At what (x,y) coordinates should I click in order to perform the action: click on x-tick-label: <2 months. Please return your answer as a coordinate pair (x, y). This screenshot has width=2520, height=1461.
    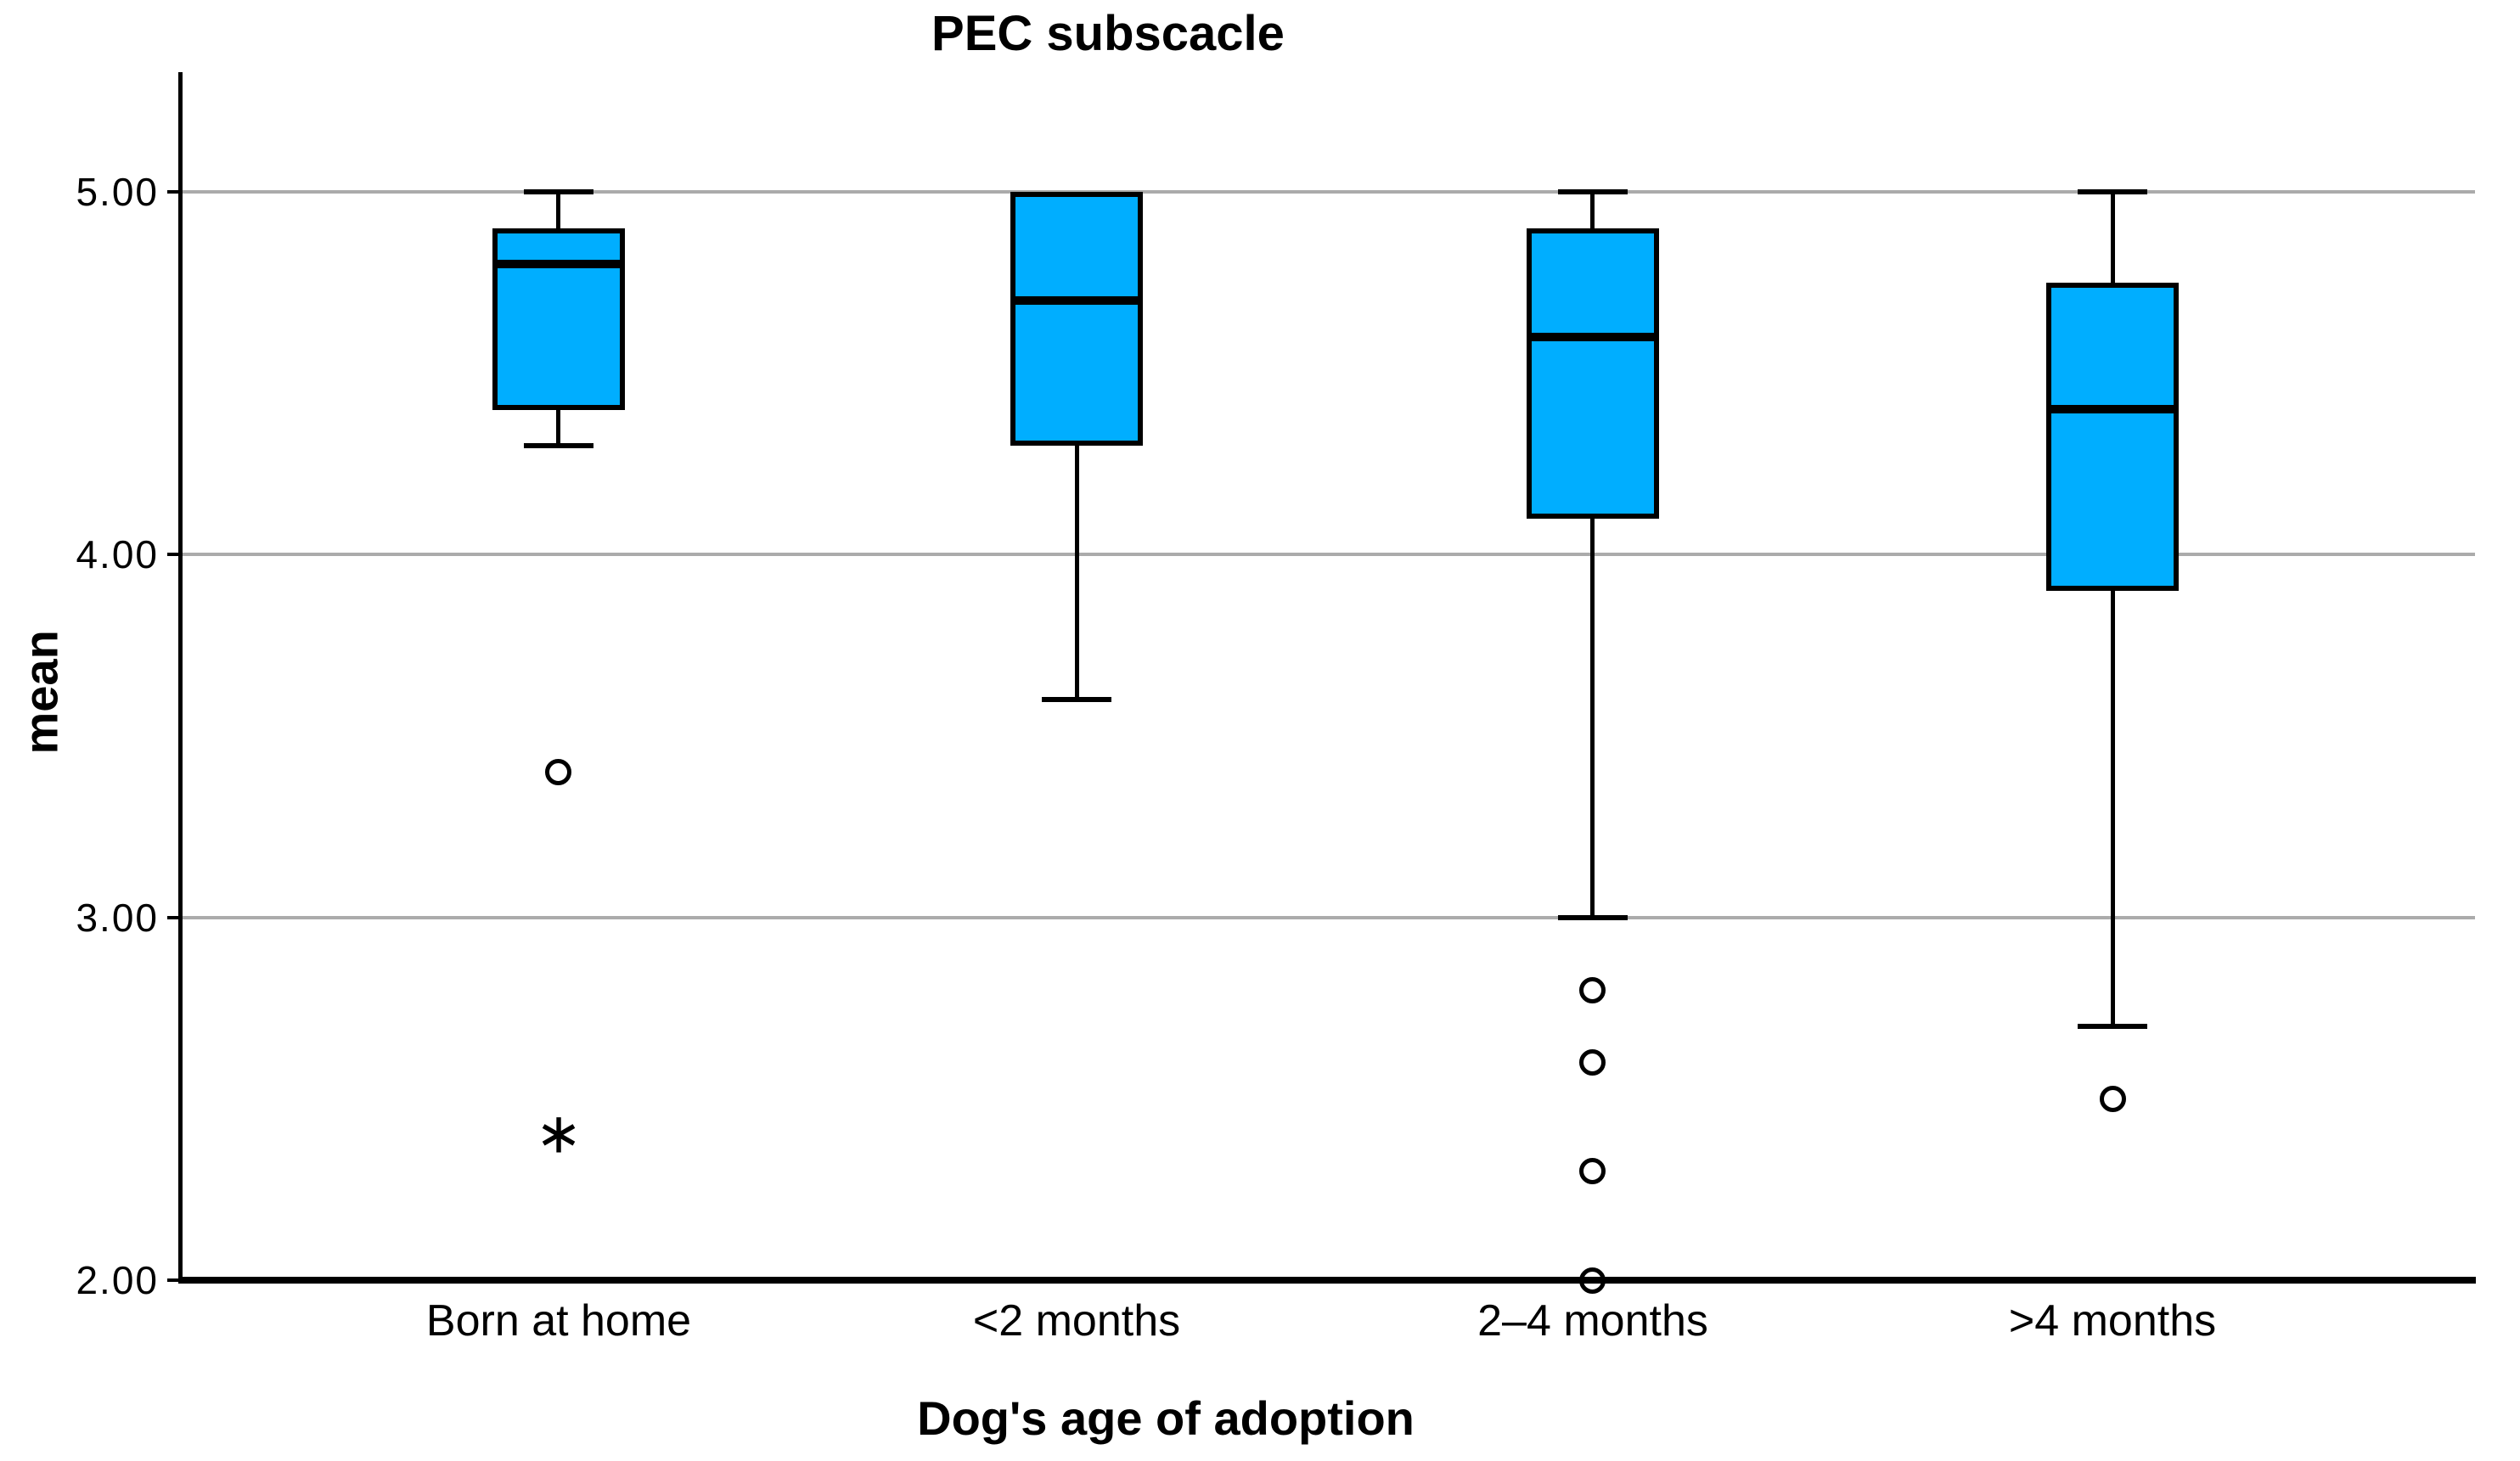
    Looking at the image, I should click on (1076, 1321).